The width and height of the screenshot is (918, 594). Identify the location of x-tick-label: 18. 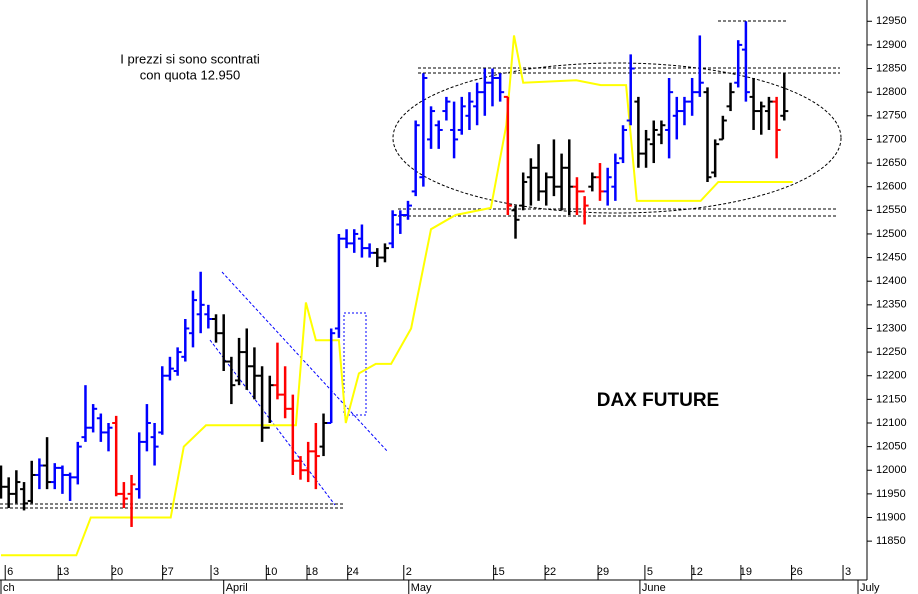
(312, 572).